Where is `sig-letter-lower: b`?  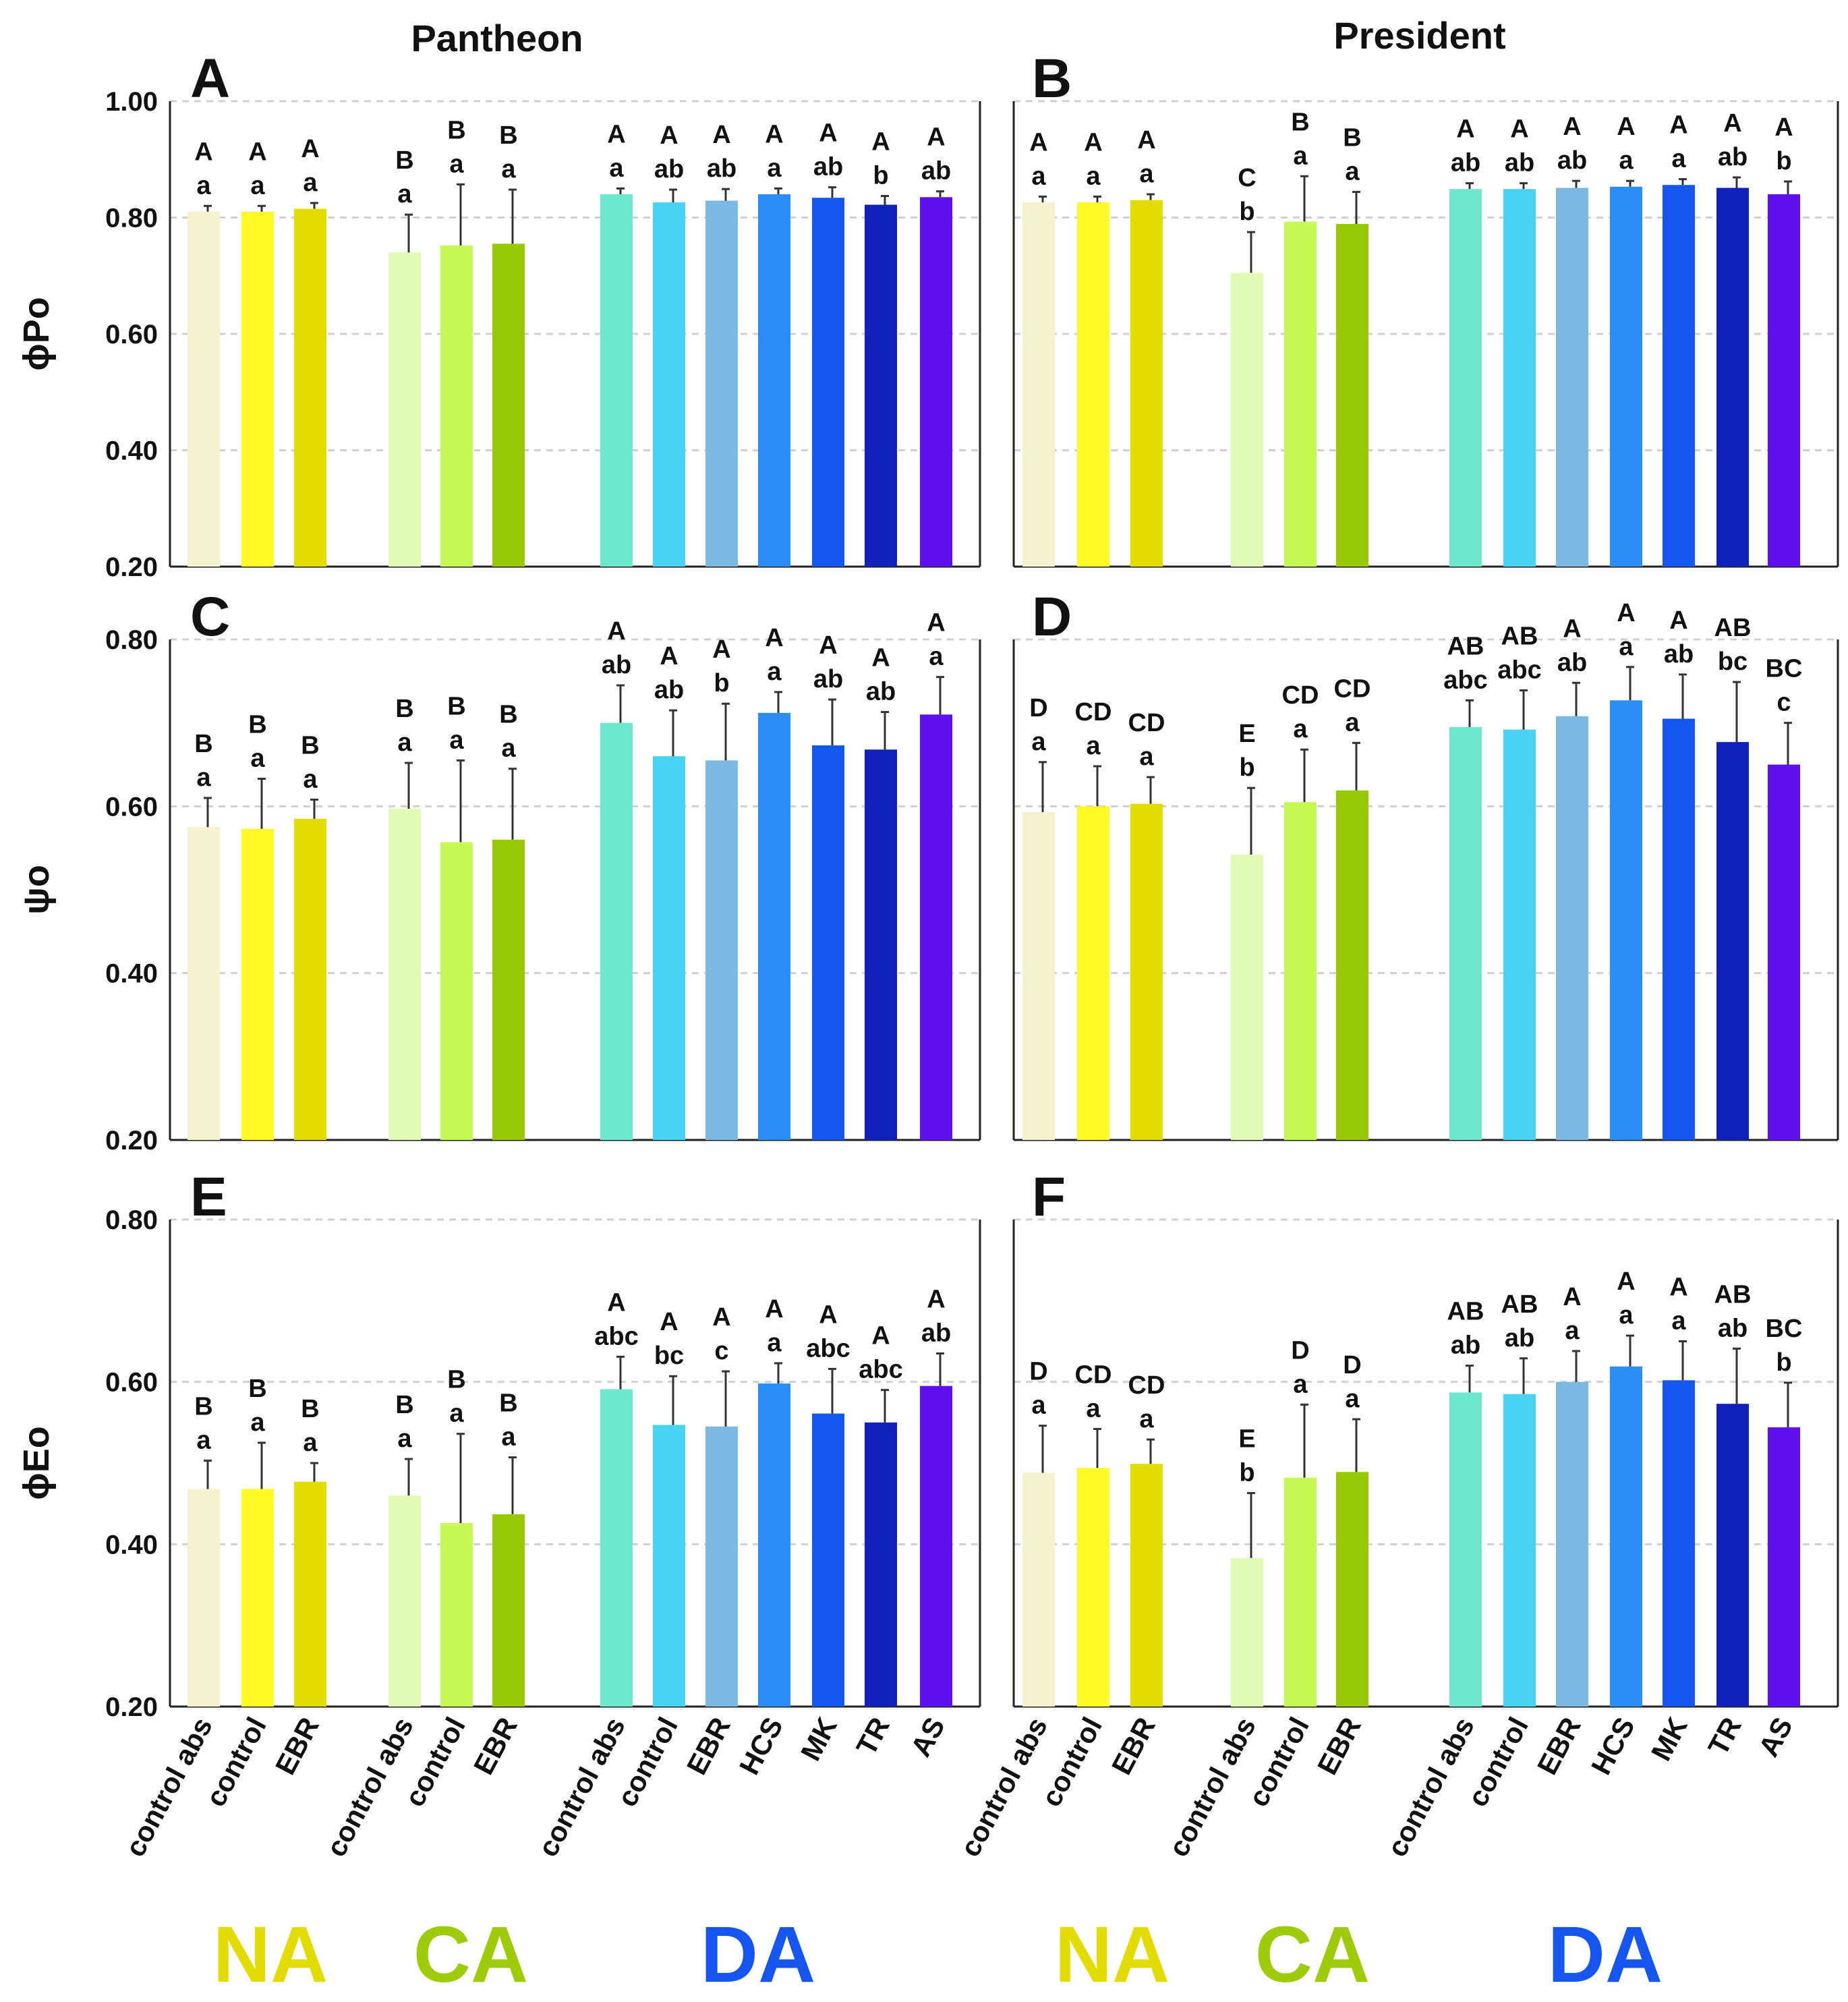 sig-letter-lower: b is located at coordinates (1246, 1473).